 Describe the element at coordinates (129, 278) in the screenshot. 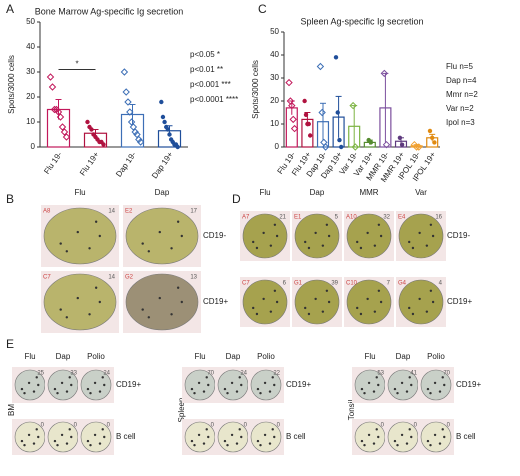

I see `well-id: G2` at that location.